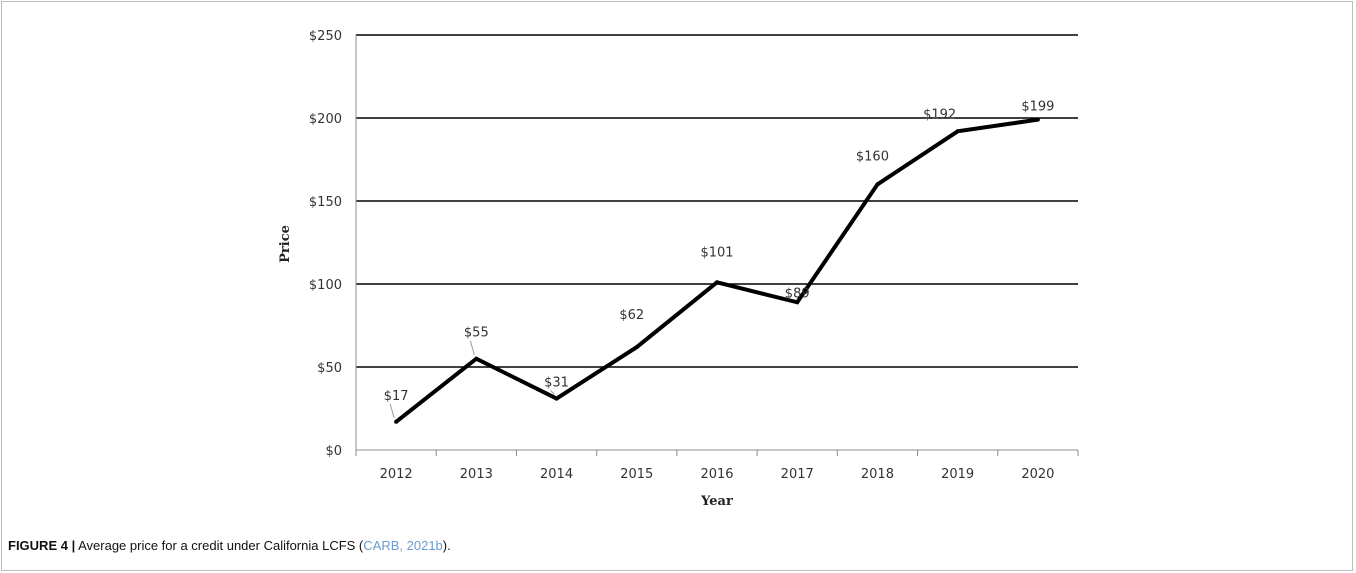  I want to click on y-tick-label: $250, so click(325, 36).